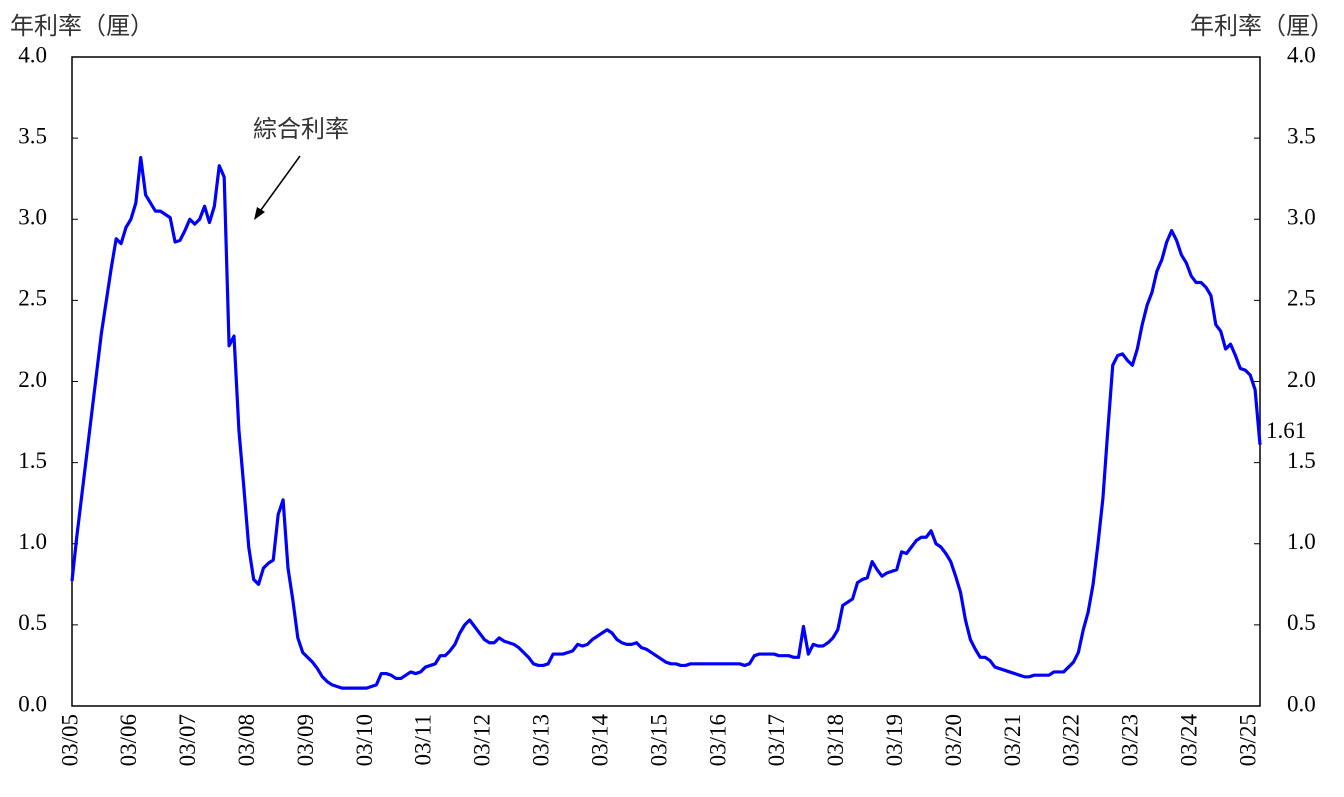  What do you see at coordinates (835, 740) in the screenshot?
I see `x-tick-label: 03/18` at bounding box center [835, 740].